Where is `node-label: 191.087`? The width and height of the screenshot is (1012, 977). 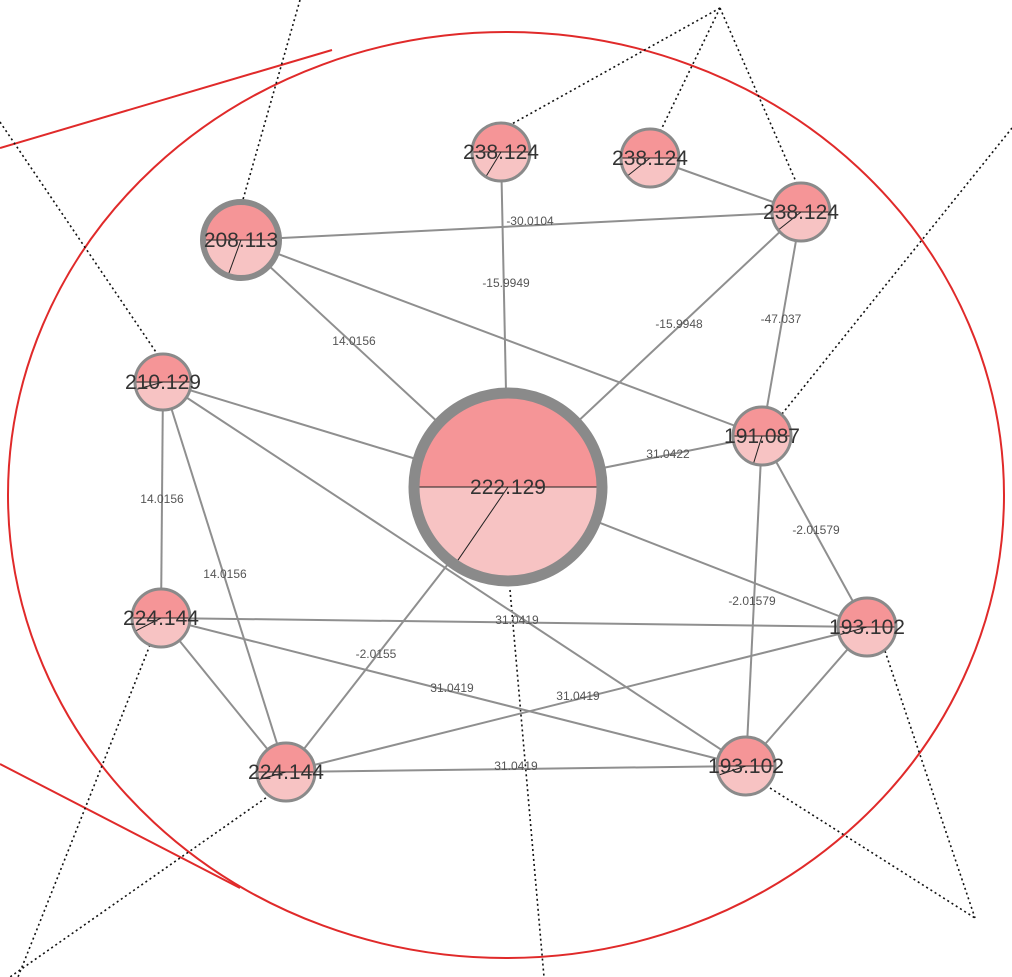
node-label: 191.087 is located at coordinates (762, 436).